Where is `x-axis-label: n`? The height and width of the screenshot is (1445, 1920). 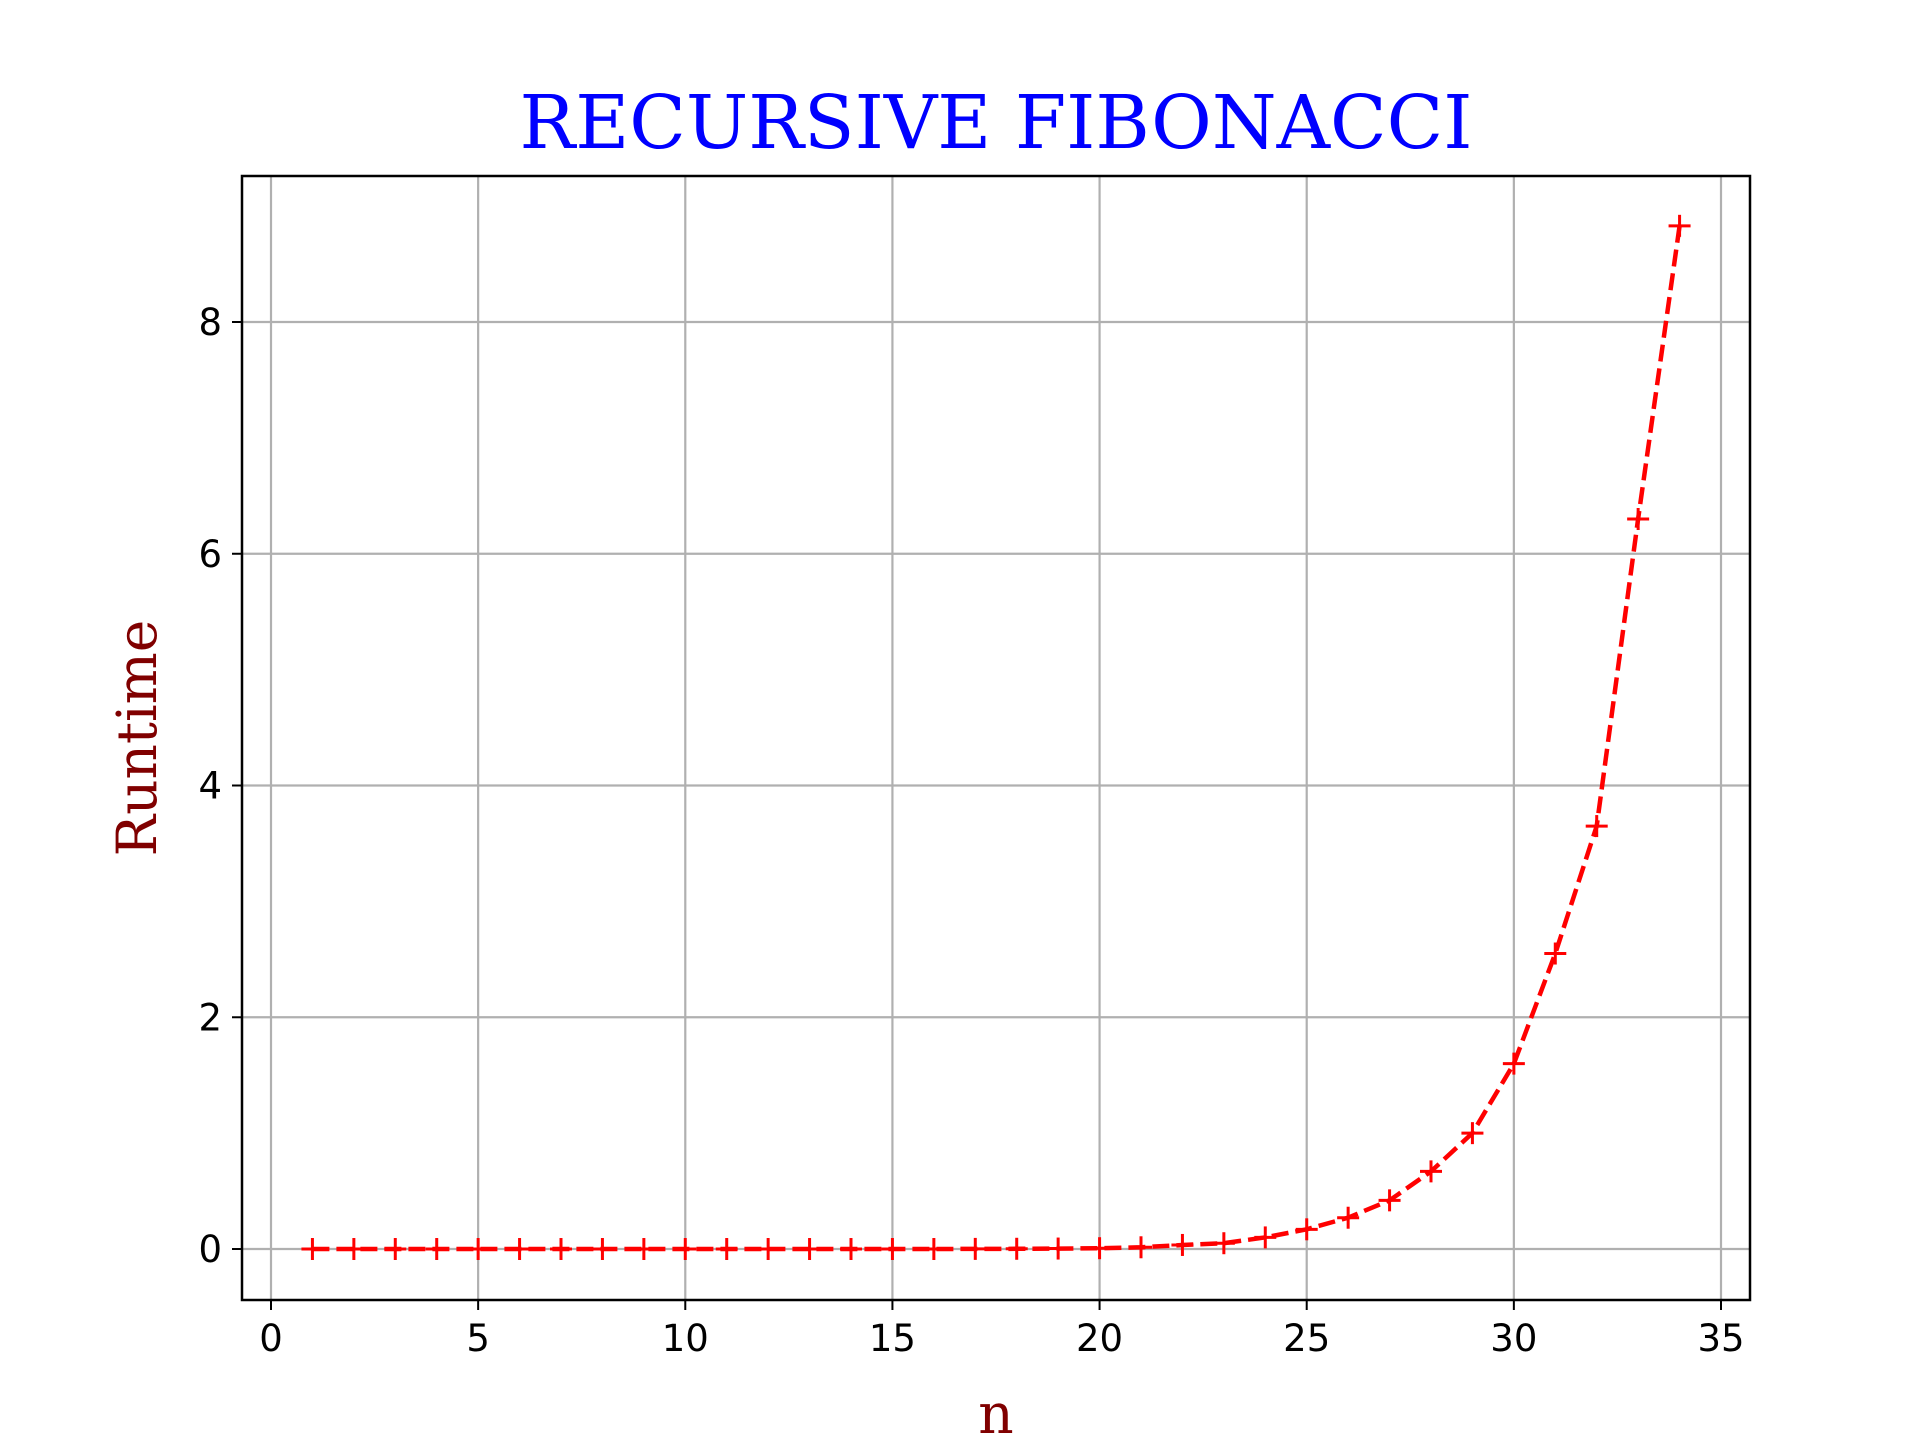 x-axis-label: n is located at coordinates (995, 1411).